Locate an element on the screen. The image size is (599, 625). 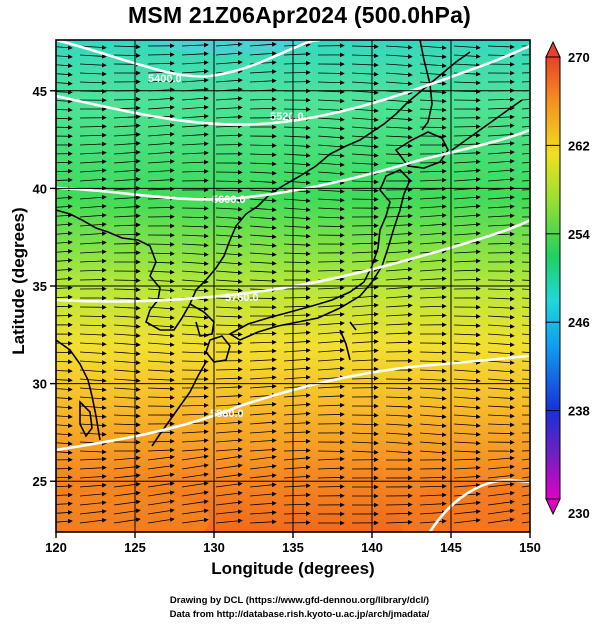
x-tick-label: 125 is located at coordinates (135, 547).